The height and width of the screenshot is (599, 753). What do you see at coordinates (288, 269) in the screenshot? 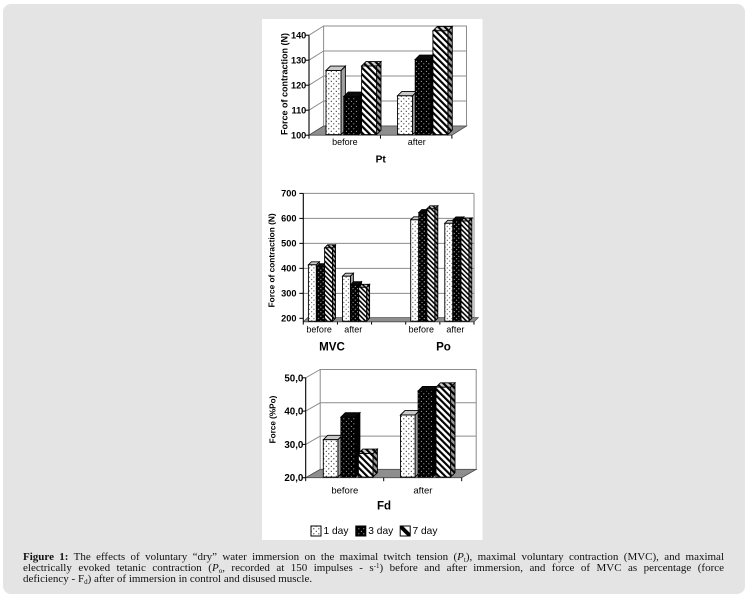
I see `svg-text: 400` at bounding box center [288, 269].